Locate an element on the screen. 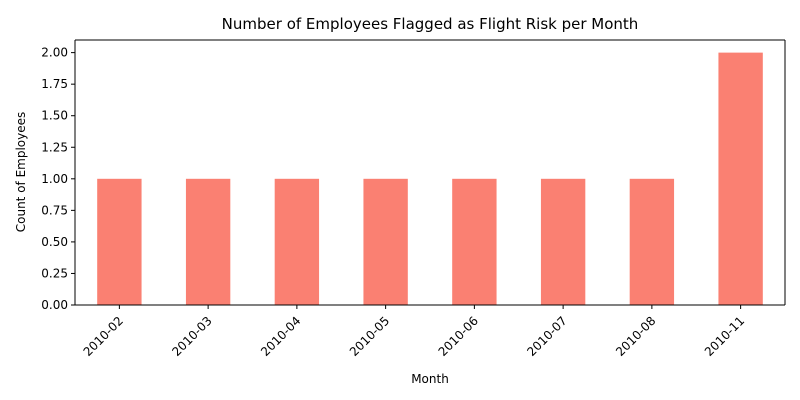  x-tick-label: 2010-02 is located at coordinates (103, 336).